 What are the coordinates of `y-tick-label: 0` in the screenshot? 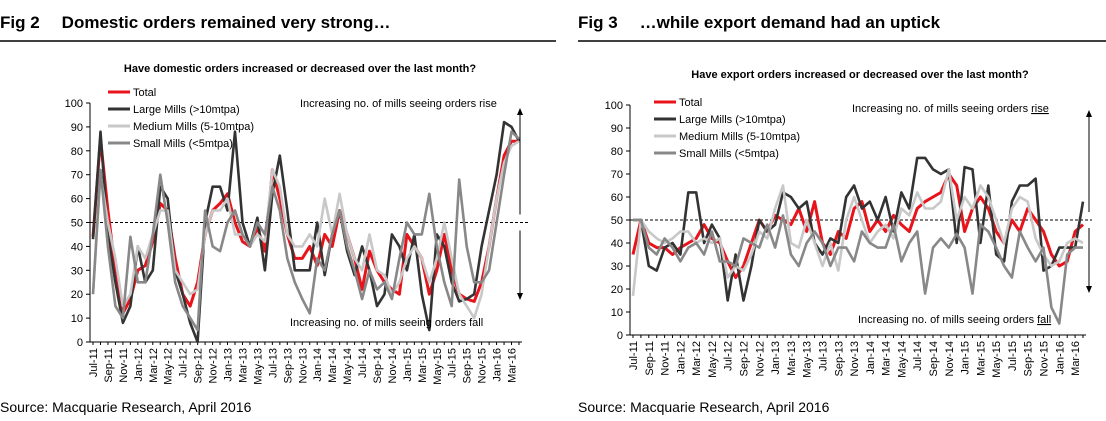 It's located at (80, 343).